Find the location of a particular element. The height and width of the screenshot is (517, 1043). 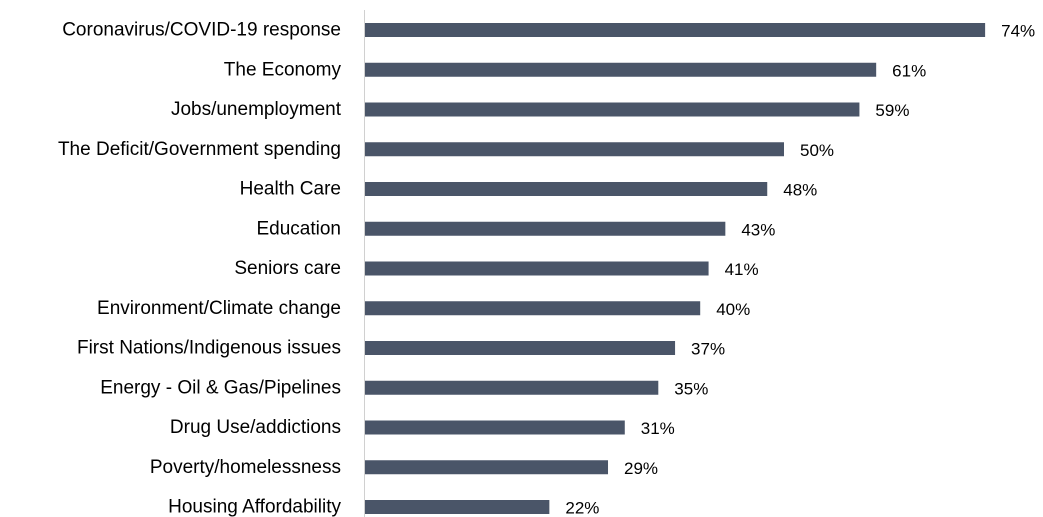

category-label: Education is located at coordinates (298, 228).